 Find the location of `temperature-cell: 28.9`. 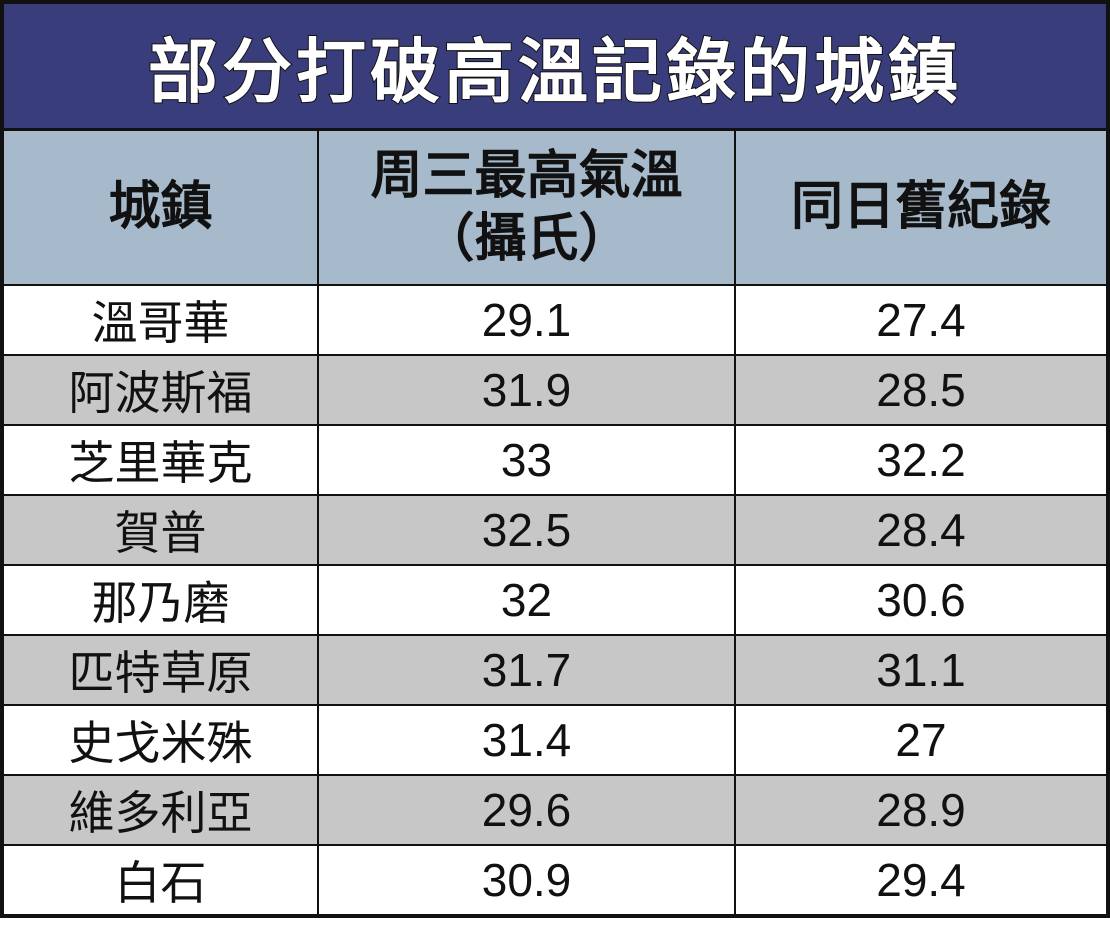

temperature-cell: 28.9 is located at coordinates (920, 810).